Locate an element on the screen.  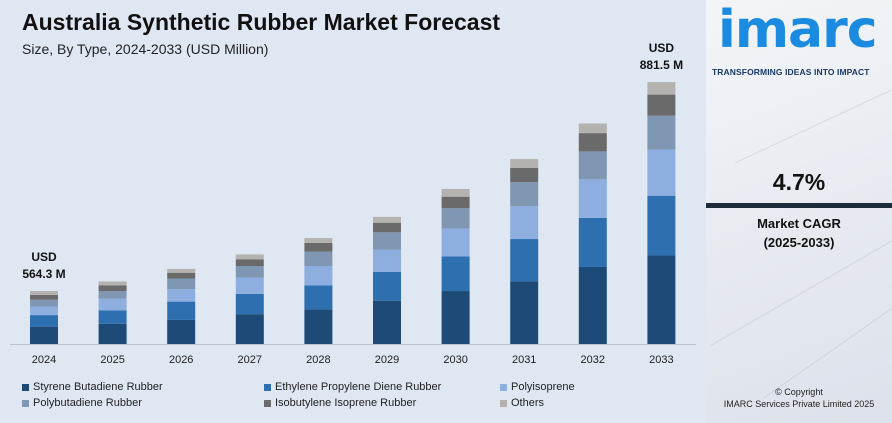
cagr-label-line-2: (2025-2033) is located at coordinates (799, 242).